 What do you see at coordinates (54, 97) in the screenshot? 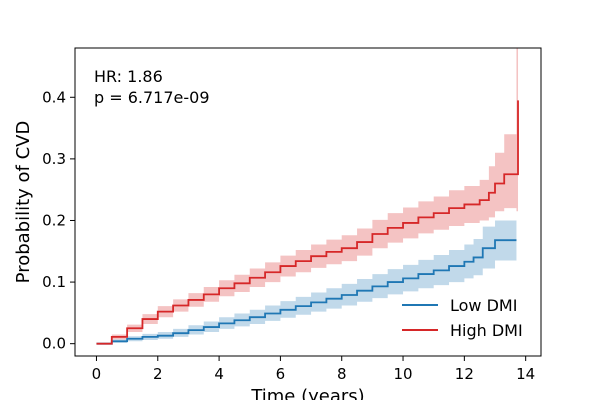
I see `y-tick-label: 0.4` at bounding box center [54, 97].